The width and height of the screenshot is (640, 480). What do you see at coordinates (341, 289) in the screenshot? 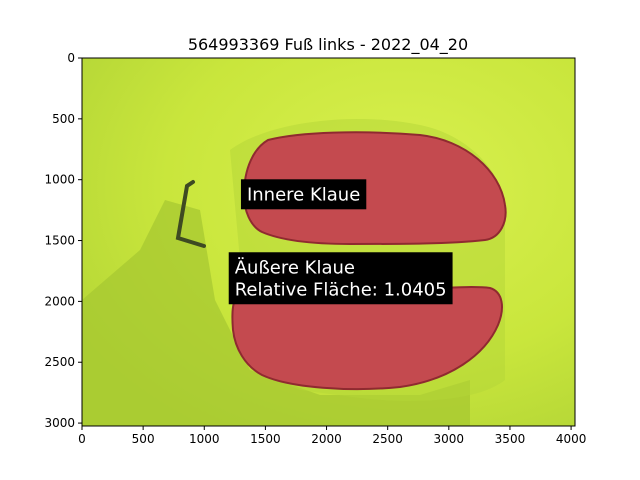
I see `annotation-text: Relative Fläche: 1.0405` at bounding box center [341, 289].